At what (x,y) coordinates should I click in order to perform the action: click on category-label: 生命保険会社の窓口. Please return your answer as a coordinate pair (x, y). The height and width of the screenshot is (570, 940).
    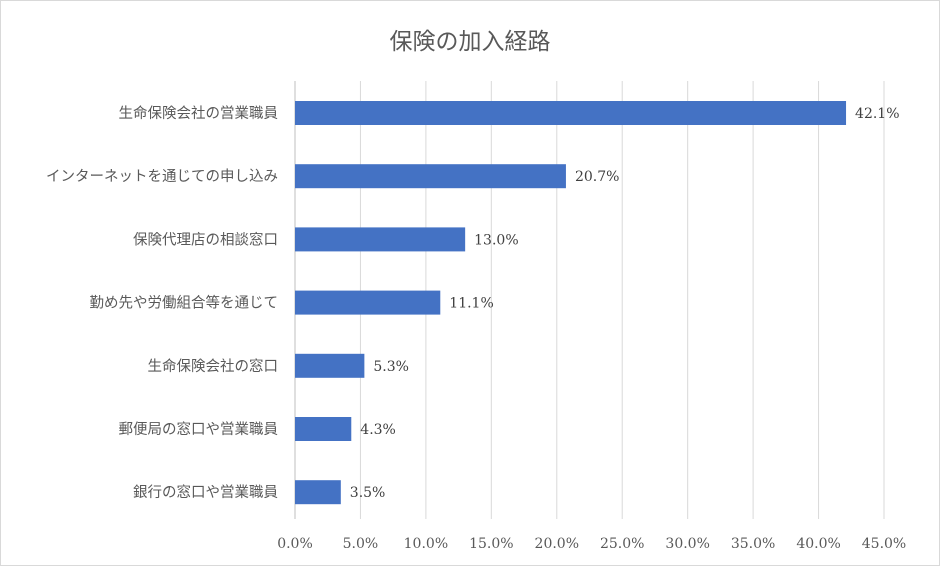
    Looking at the image, I should click on (213, 366).